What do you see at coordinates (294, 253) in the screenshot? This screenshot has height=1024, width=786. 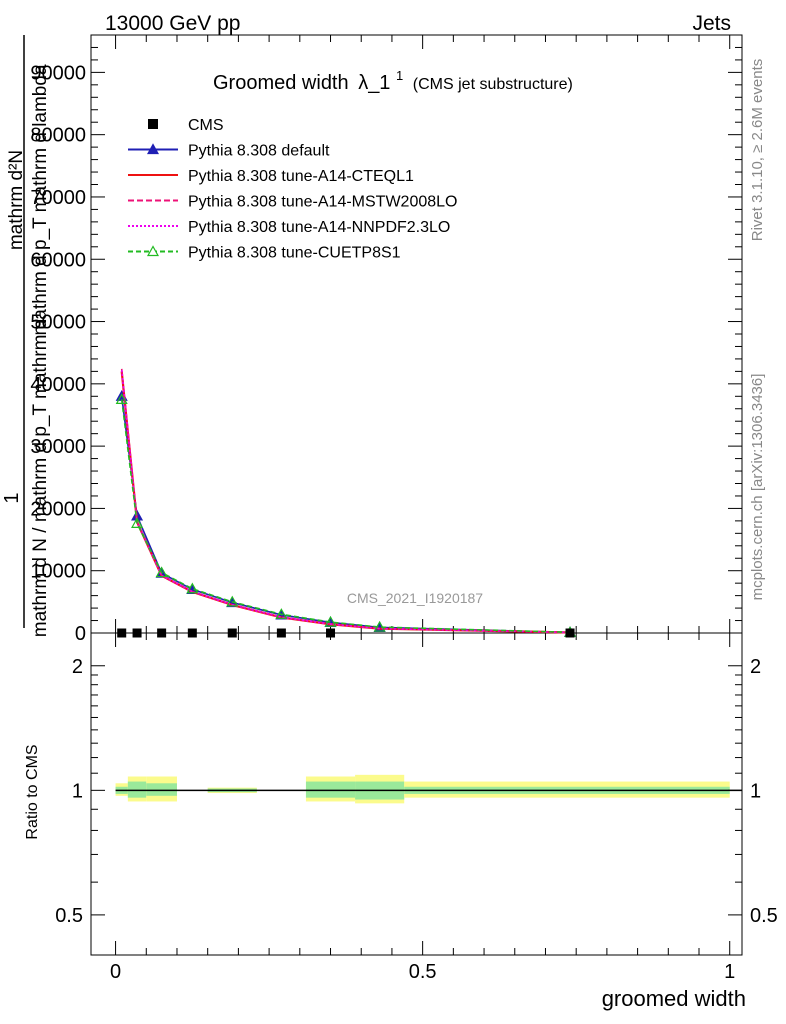 I see `legend-label: Pythia 8.308 tune-CUETP8S1` at bounding box center [294, 253].